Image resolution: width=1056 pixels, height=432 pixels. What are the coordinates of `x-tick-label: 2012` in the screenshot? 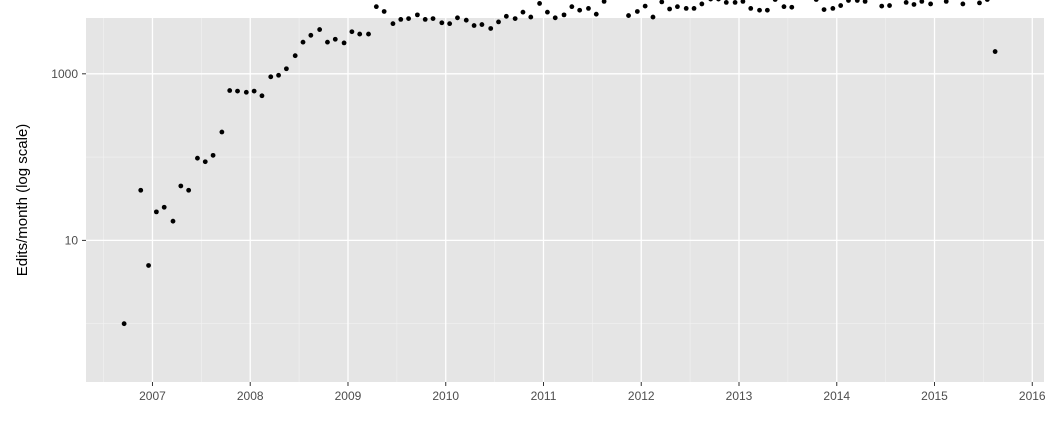 It's located at (641, 396).